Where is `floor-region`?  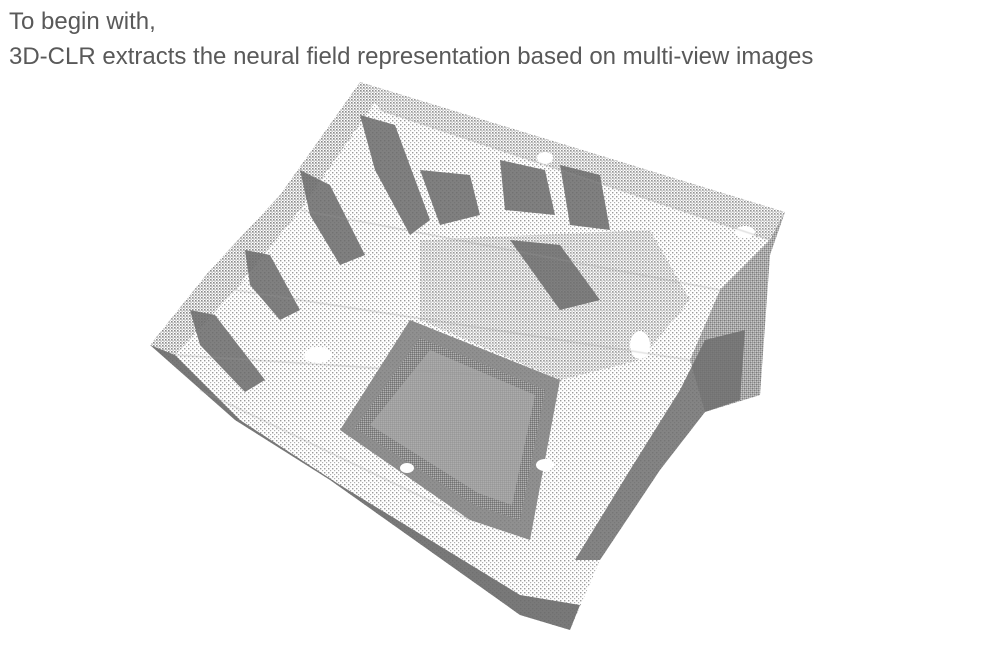
floor-region is located at coordinates (555, 305).